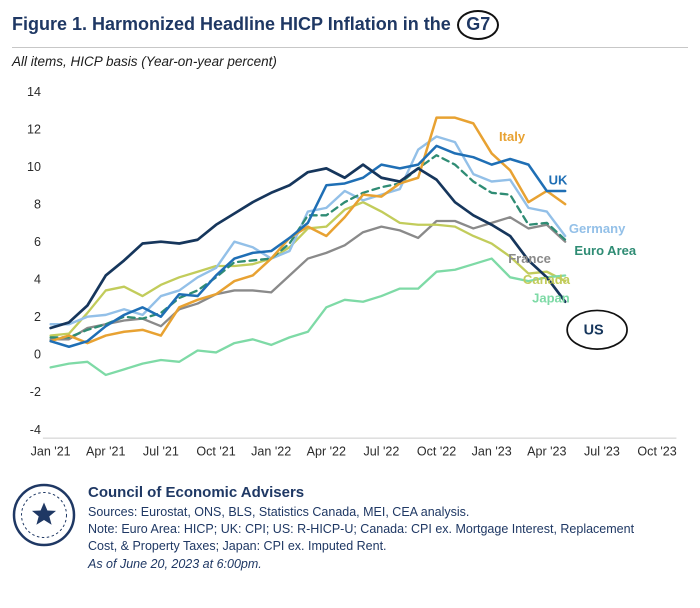 The image size is (700, 608). Describe the element at coordinates (34, 167) in the screenshot. I see `y-tick-label: 10` at that location.